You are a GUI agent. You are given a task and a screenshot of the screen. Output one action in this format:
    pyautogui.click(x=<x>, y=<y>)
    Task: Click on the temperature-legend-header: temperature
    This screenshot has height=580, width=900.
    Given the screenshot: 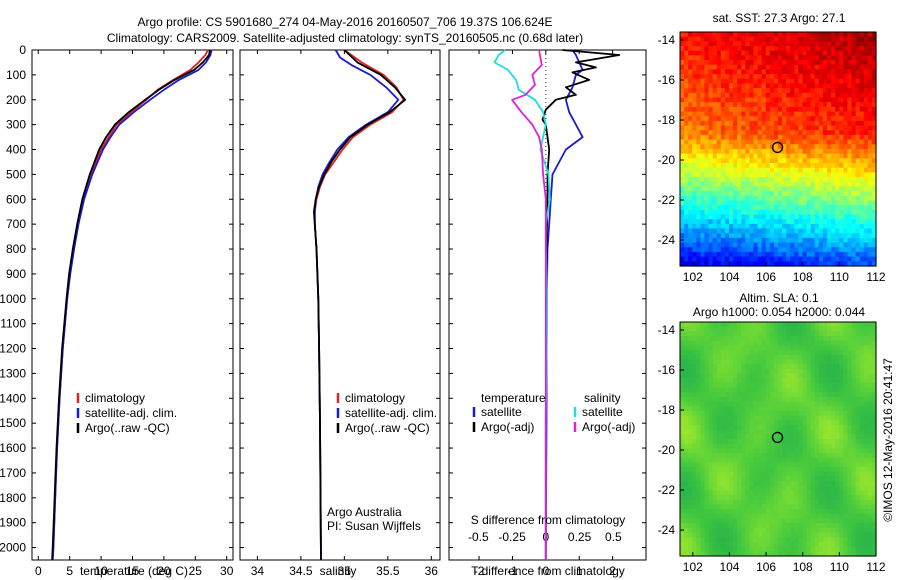 What is the action you would take?
    pyautogui.click(x=513, y=398)
    